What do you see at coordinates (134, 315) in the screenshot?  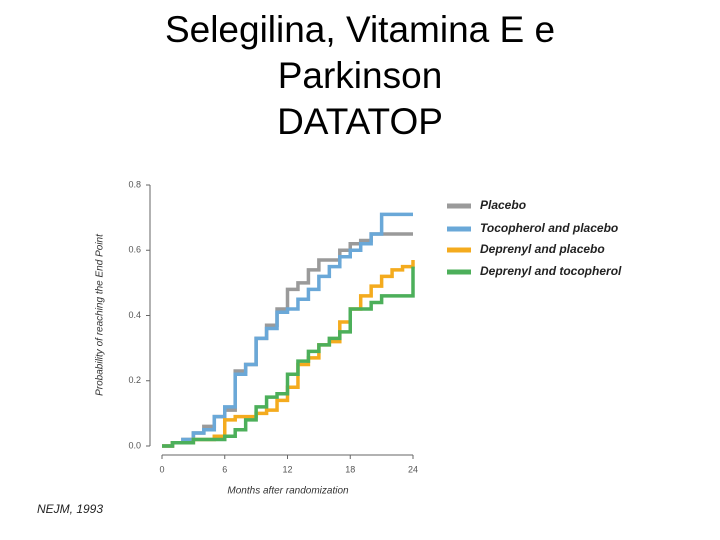 I see `y-tick-label: 0.4` at bounding box center [134, 315].